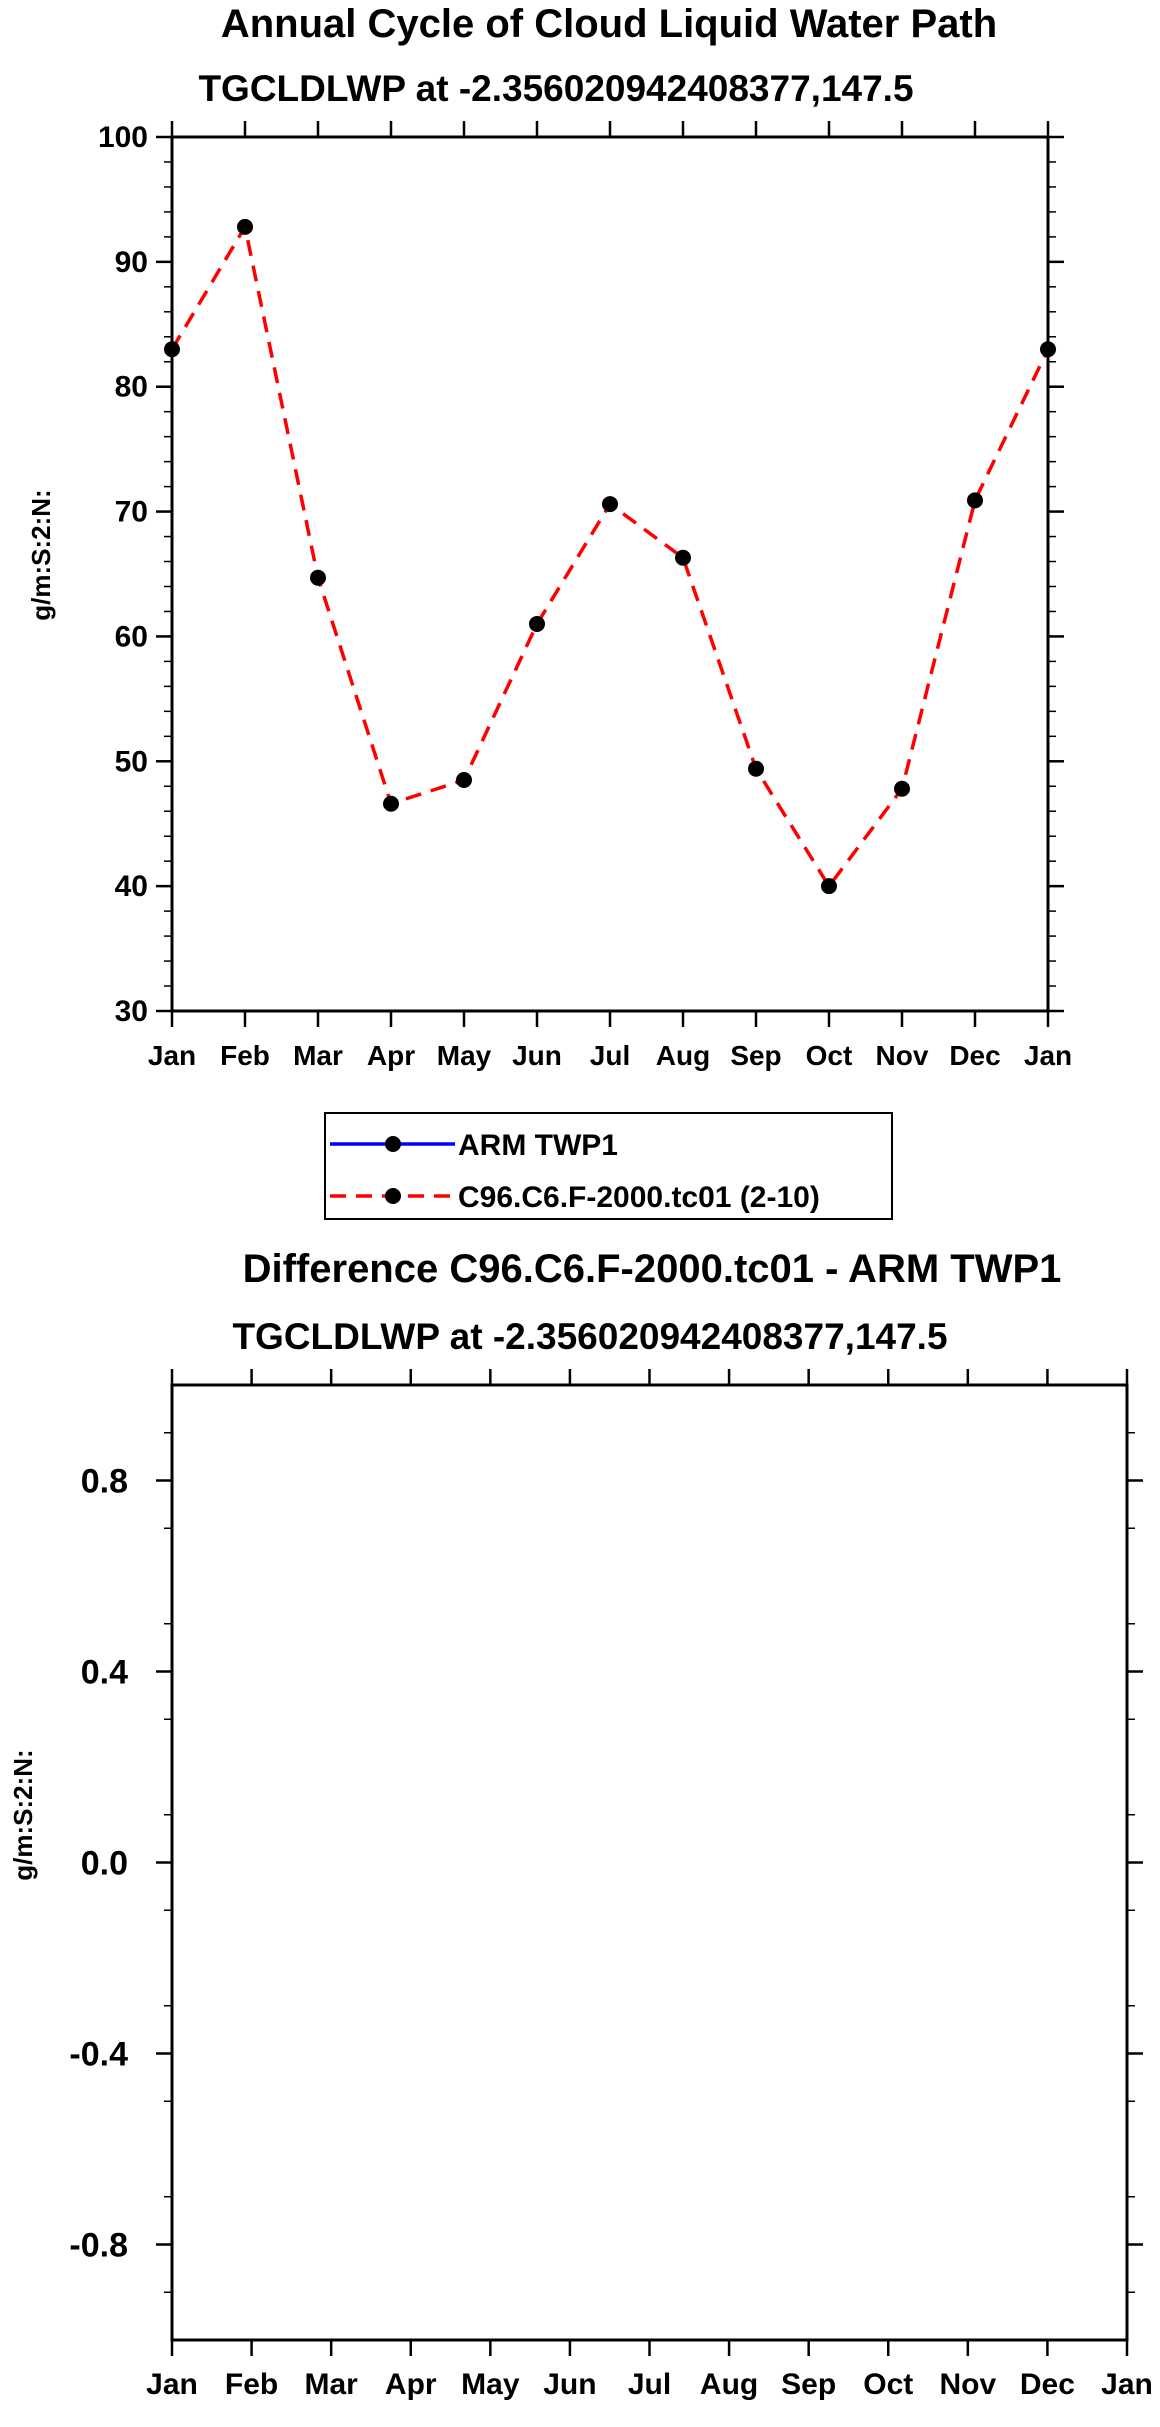  What do you see at coordinates (490, 2384) in the screenshot?
I see `chart2-x-tick-label: May` at bounding box center [490, 2384].